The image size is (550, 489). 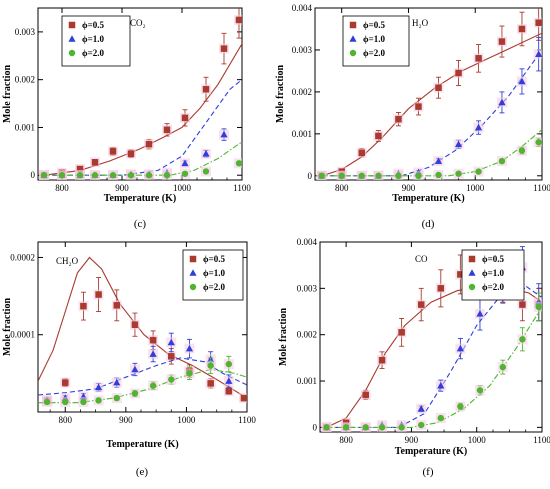 I want to click on y-tick-label: 0.003, so click(x=25, y=32).